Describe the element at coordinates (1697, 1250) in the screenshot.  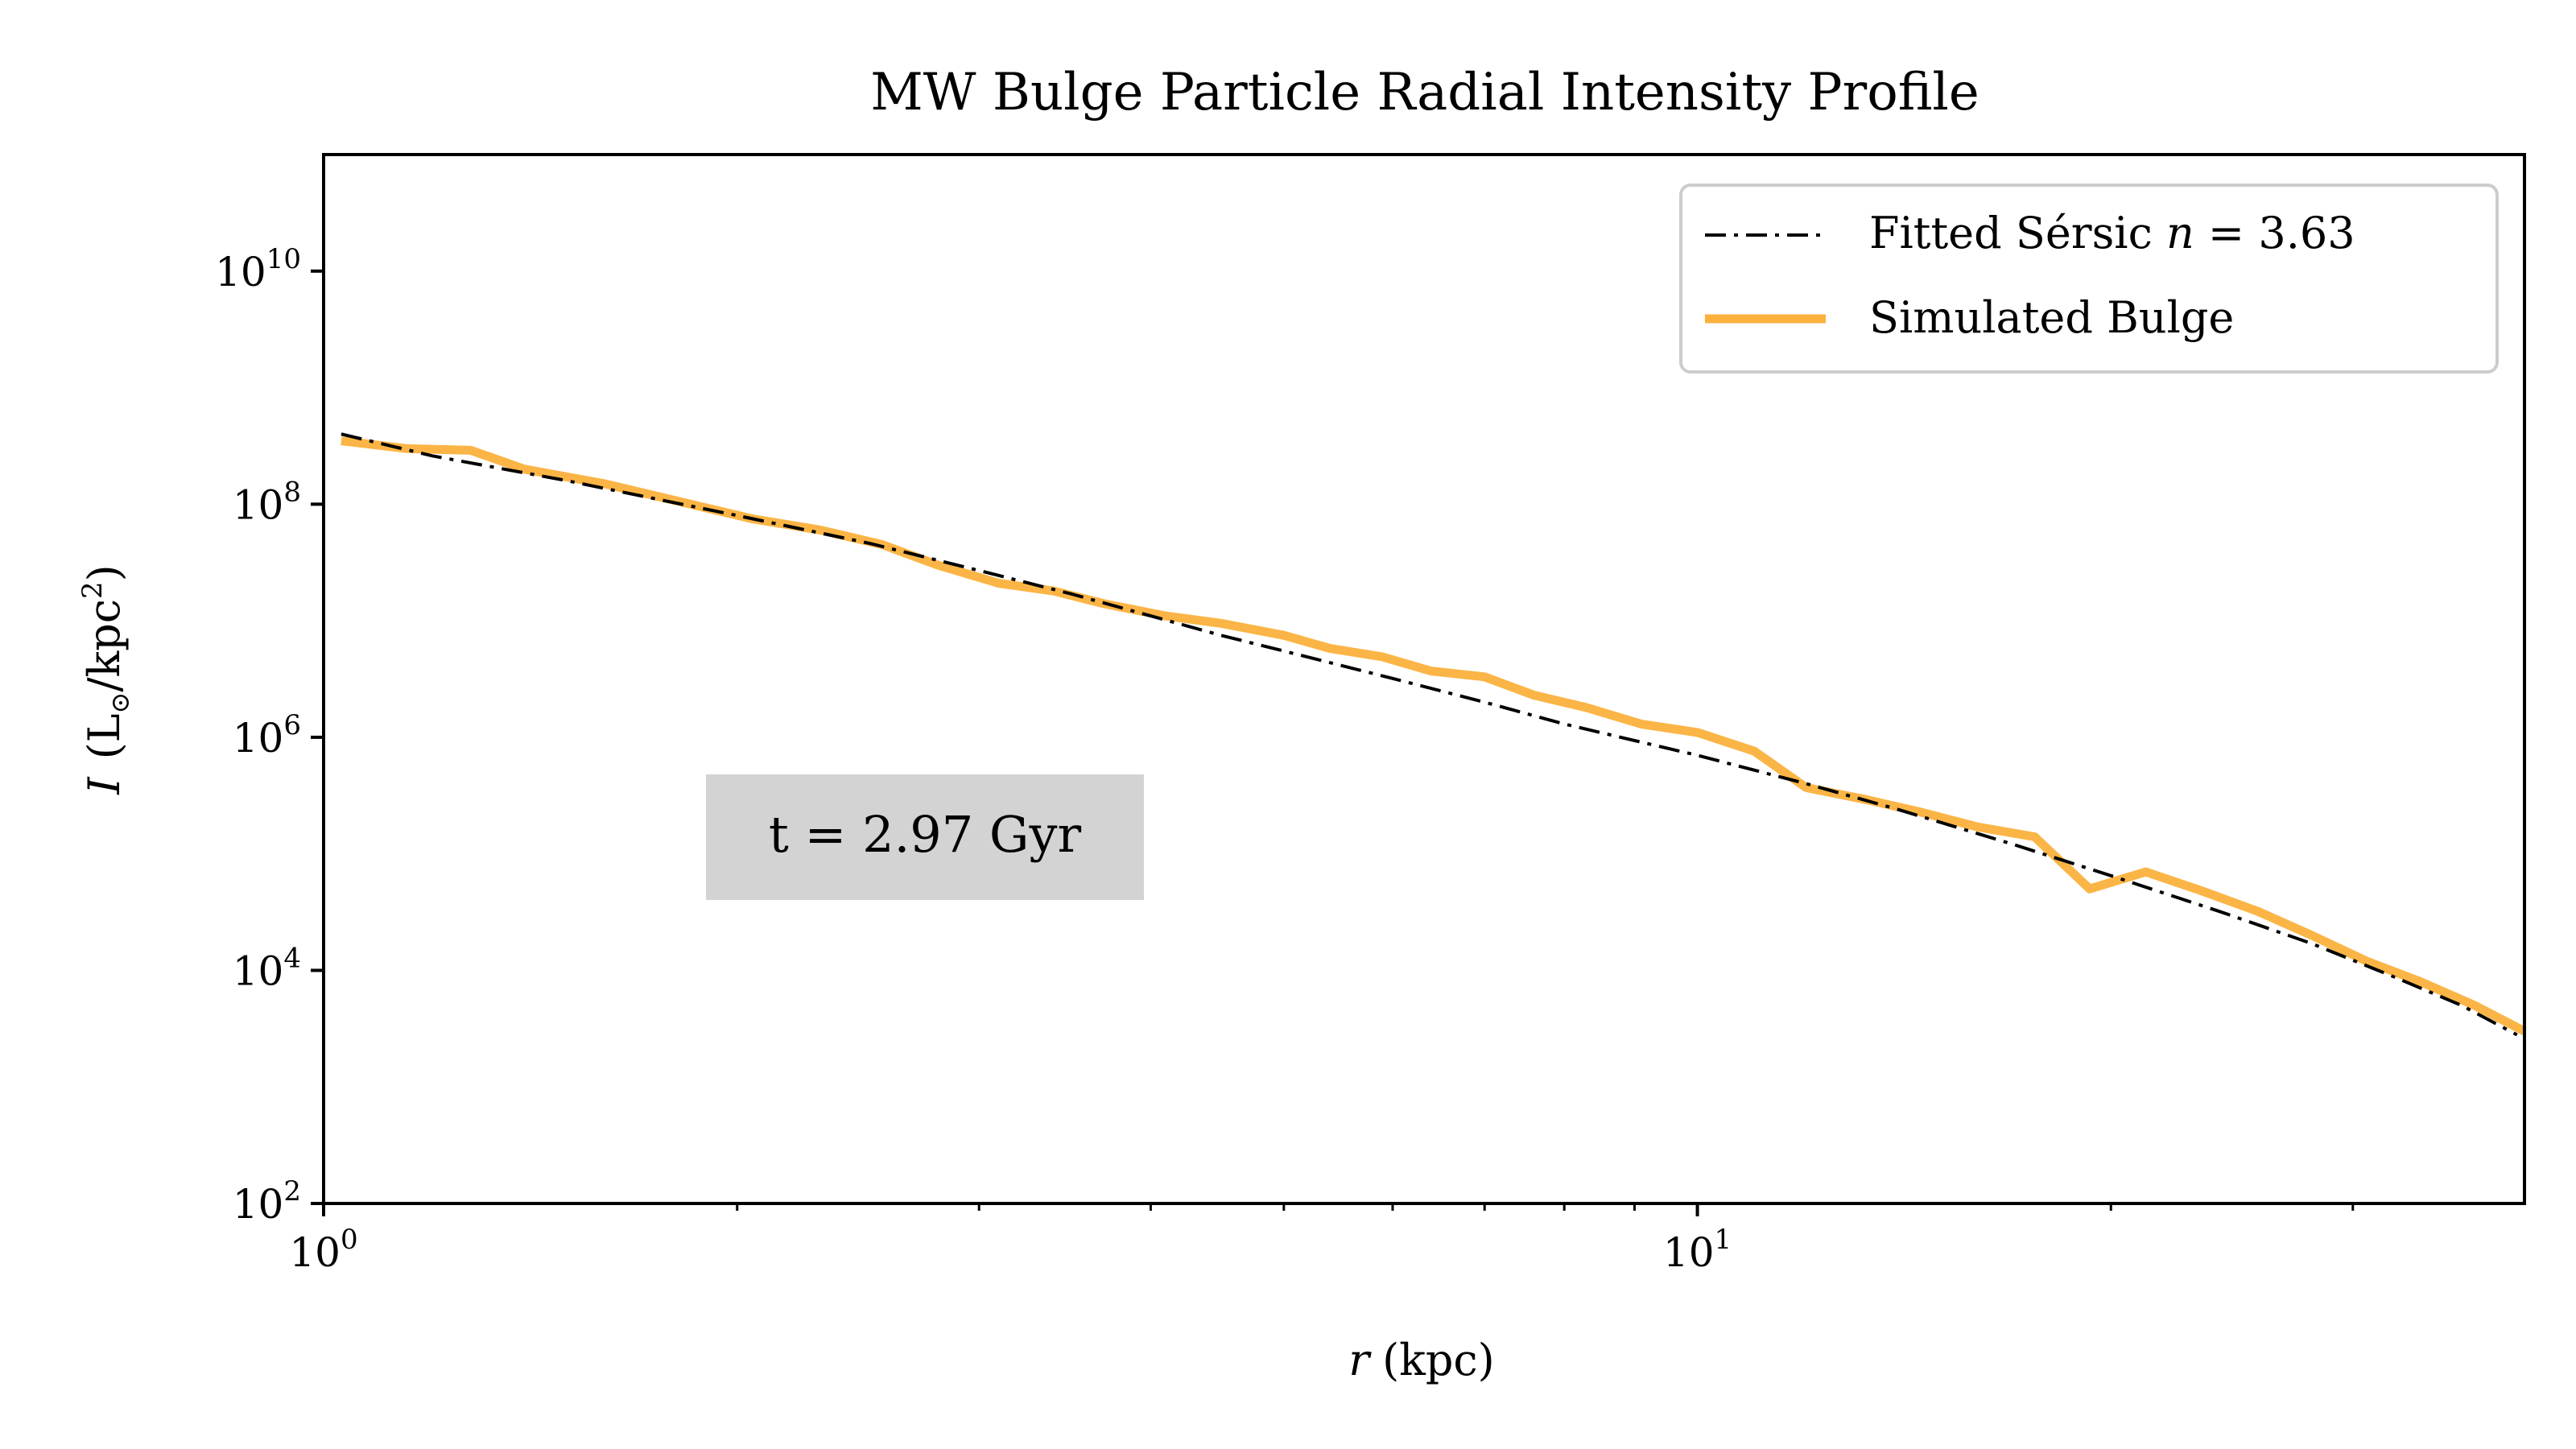
I see `x-tick-label: 101` at that location.